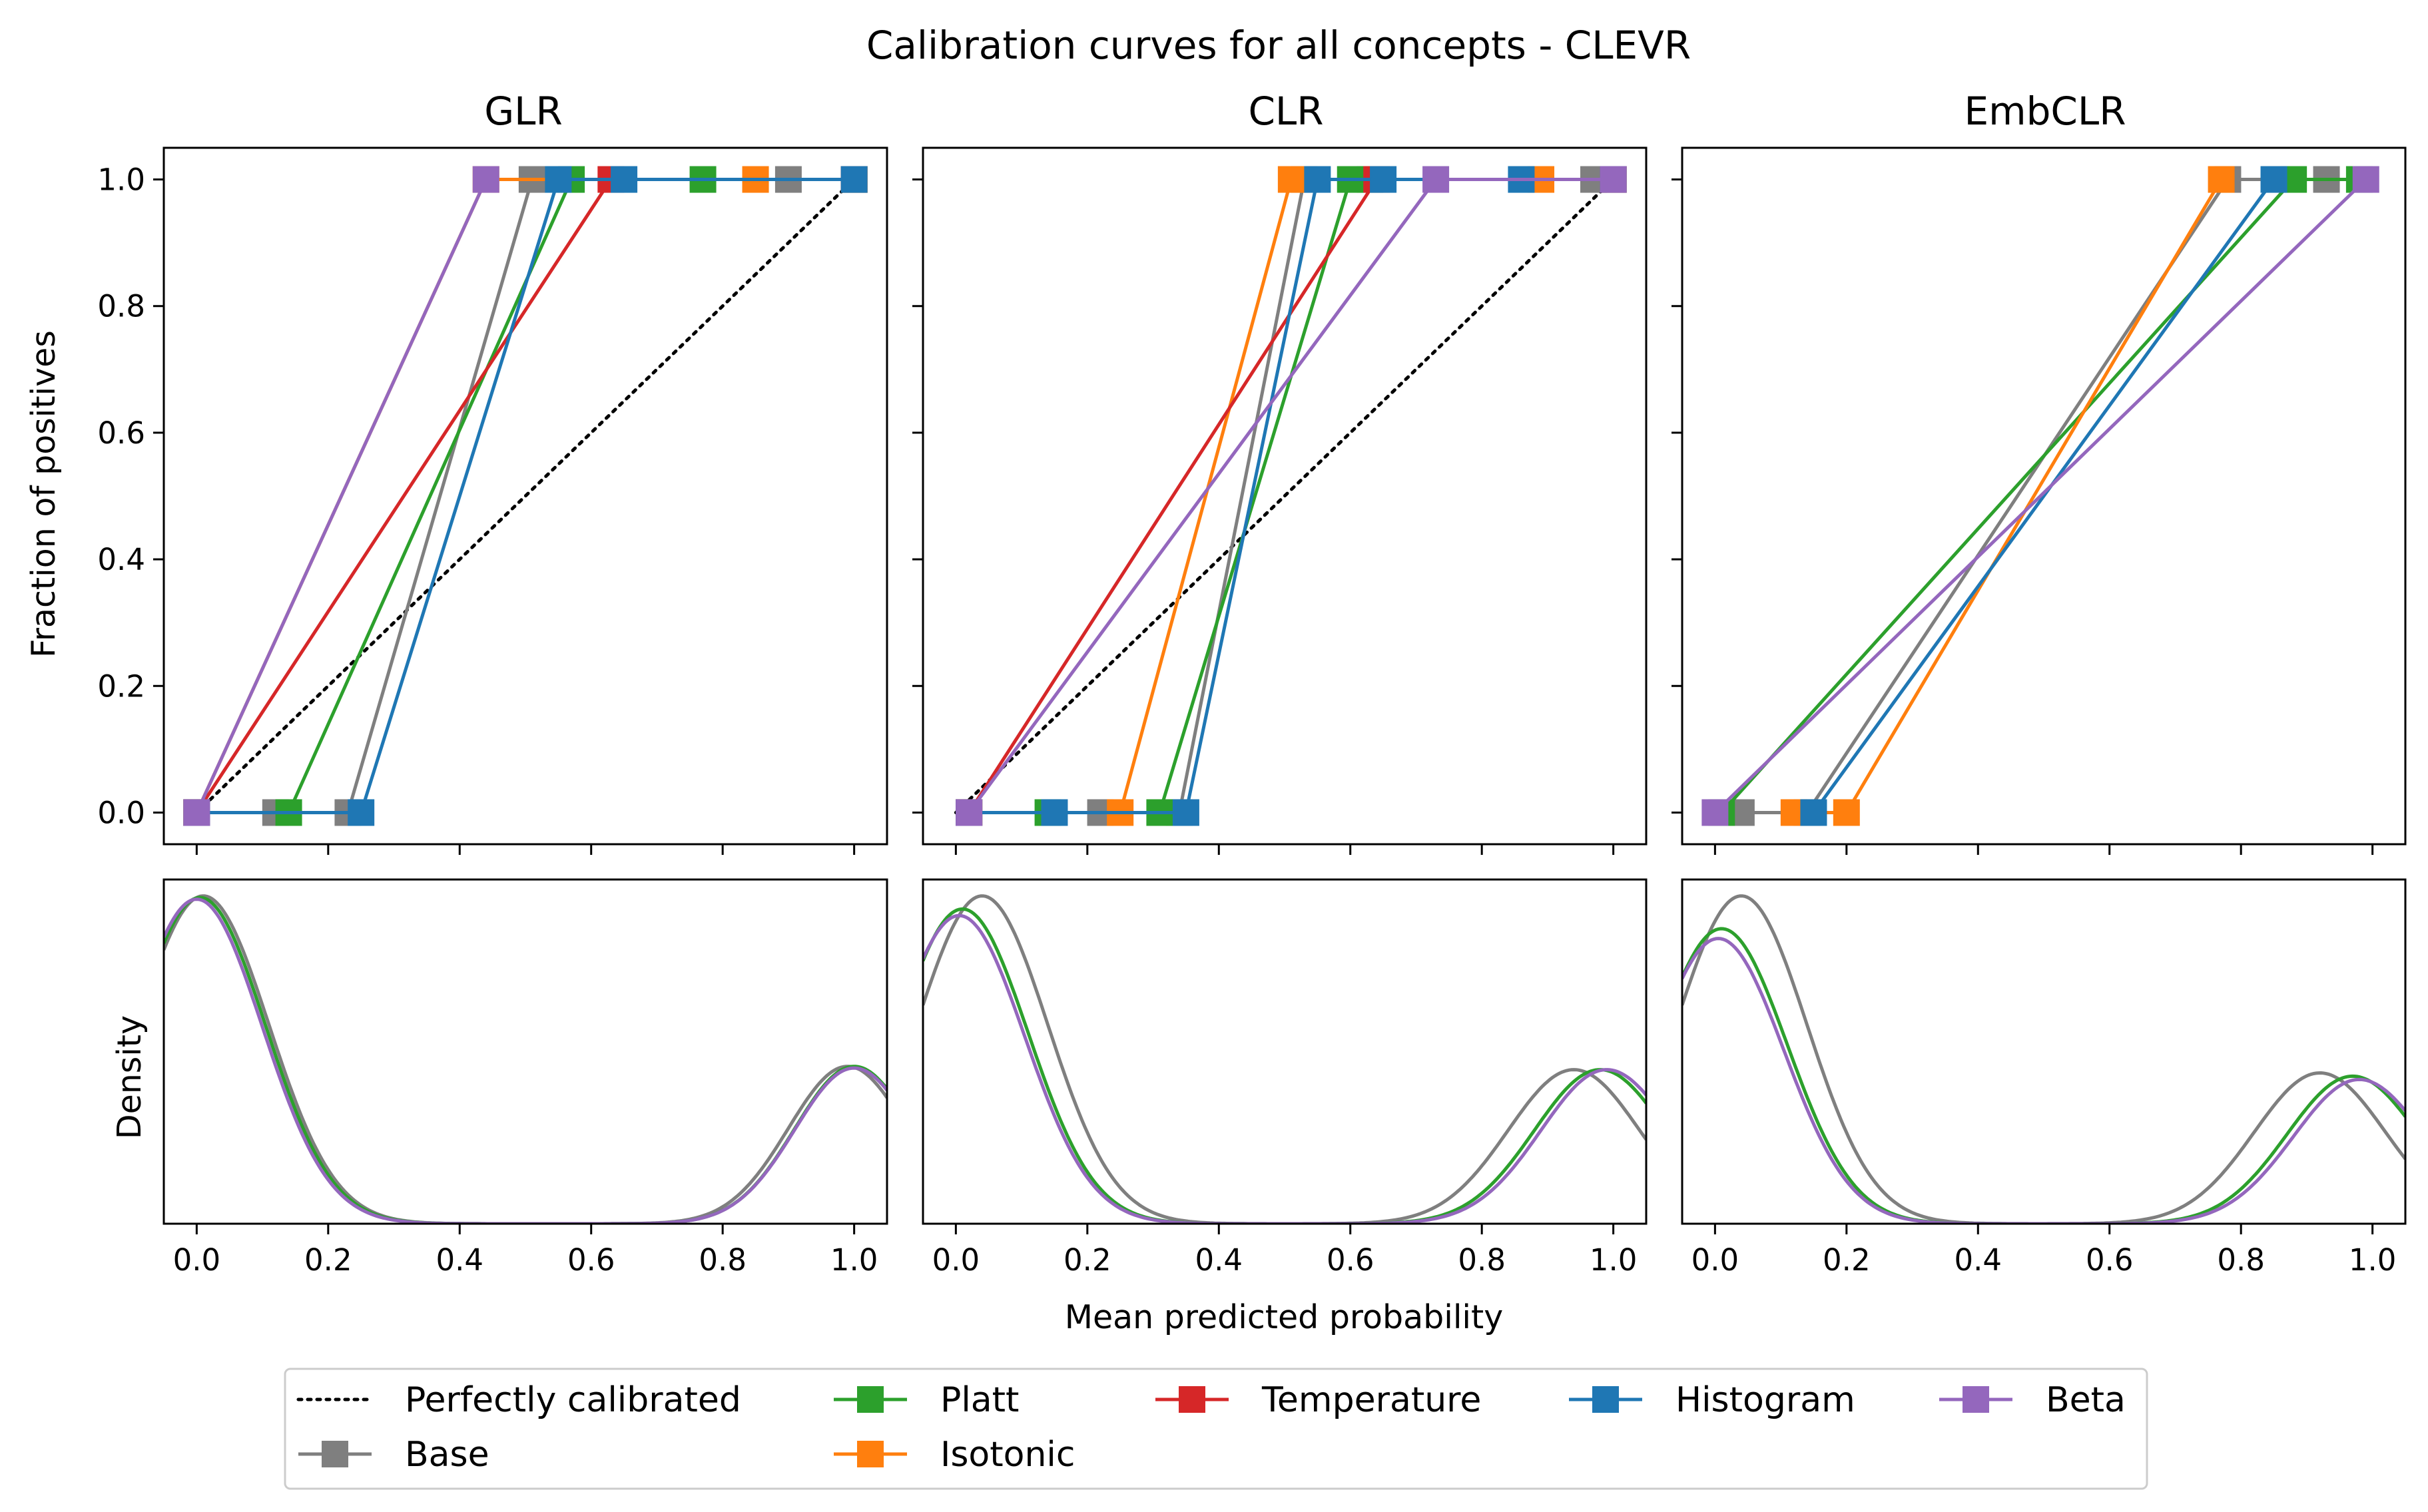  What do you see at coordinates (328, 1260) in the screenshot?
I see `density-glr-xtick-label-1: 0.2` at bounding box center [328, 1260].